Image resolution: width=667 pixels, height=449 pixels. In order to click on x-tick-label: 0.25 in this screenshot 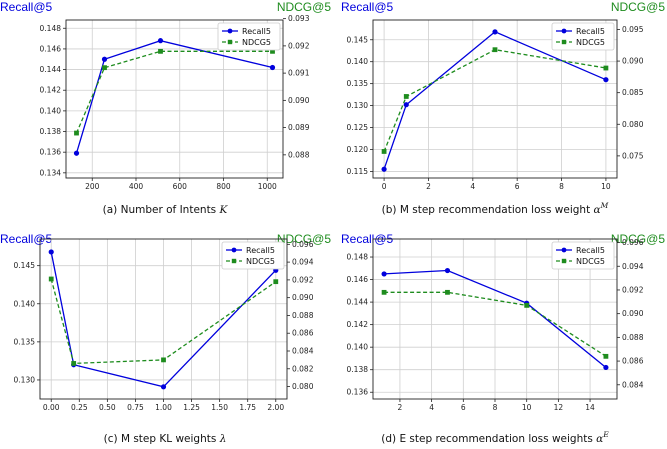, I will do `click(79, 407)`.